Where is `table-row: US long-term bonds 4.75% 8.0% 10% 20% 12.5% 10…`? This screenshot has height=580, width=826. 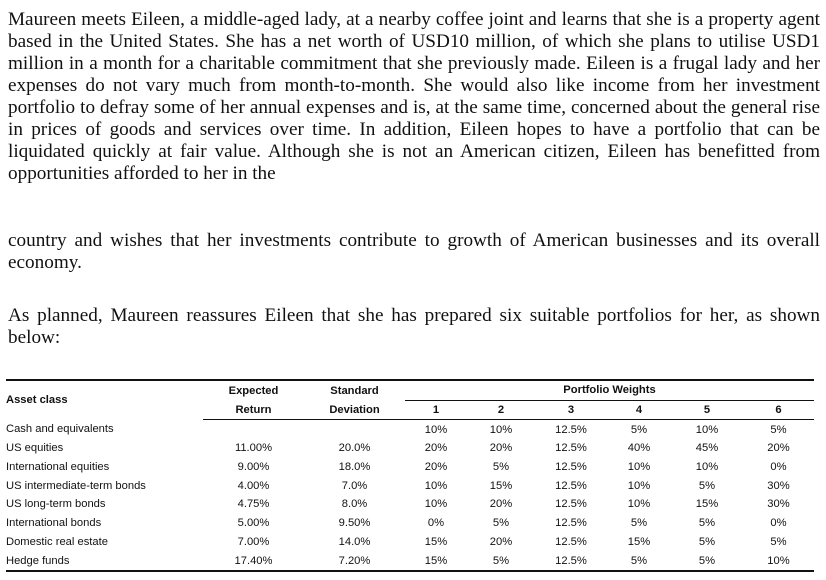 table-row: US long-term bonds 4.75% 8.0% 10% 20% 12.5% 10… is located at coordinates (410, 504).